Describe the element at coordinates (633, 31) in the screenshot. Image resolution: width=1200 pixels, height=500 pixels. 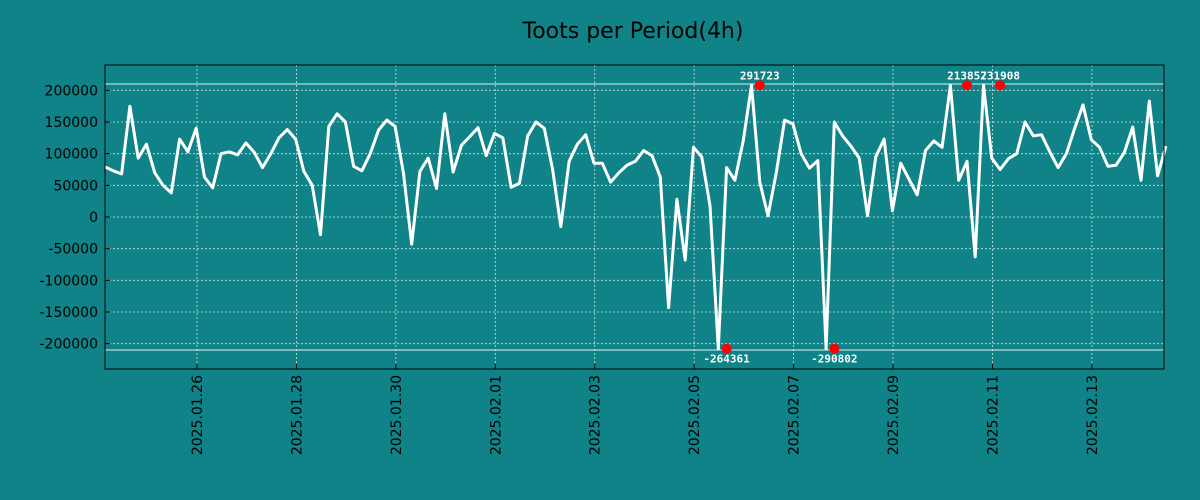
I see `chart-title: Toots per Period(4h)` at that location.